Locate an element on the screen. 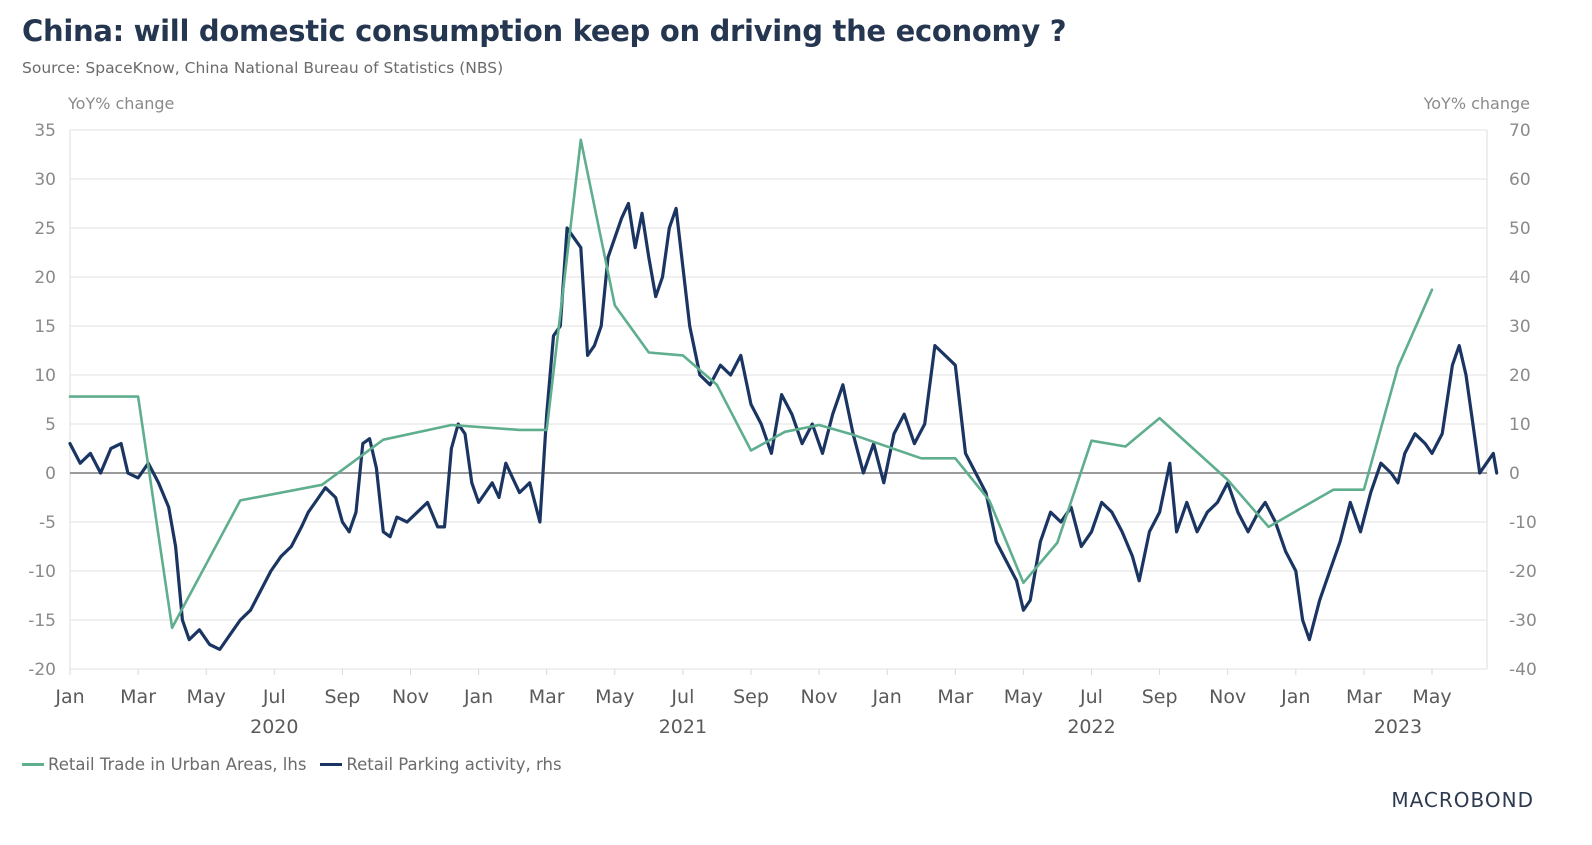  right-y-tick-label: 60 is located at coordinates (1520, 180).